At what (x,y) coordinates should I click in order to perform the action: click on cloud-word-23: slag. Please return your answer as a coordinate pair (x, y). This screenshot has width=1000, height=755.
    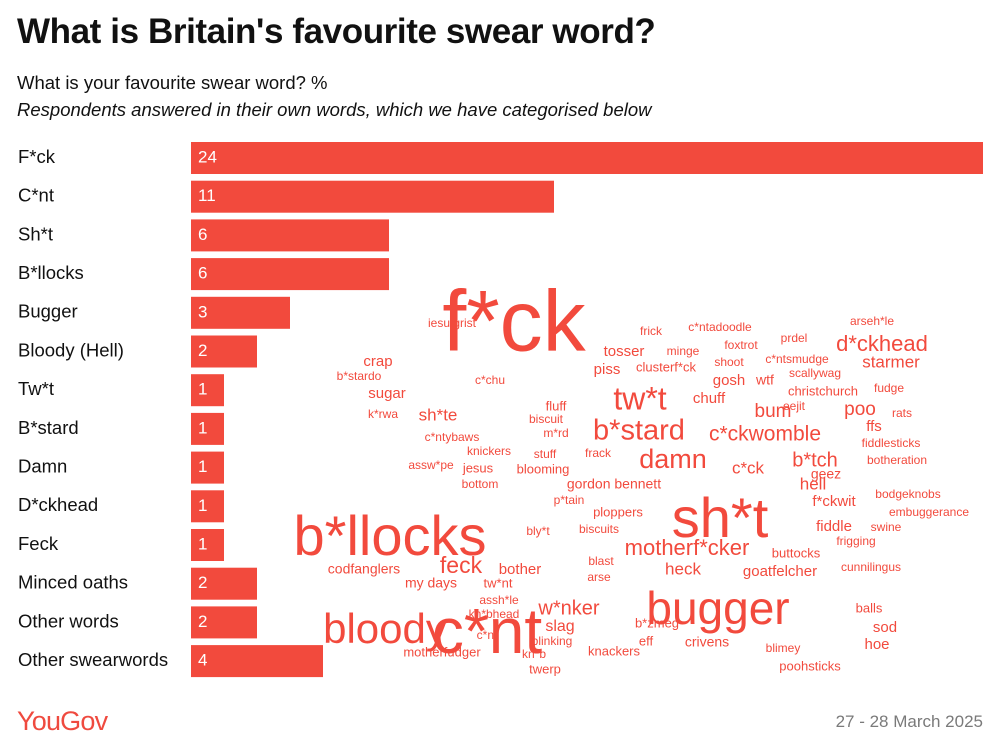
    Looking at the image, I should click on (559, 626).